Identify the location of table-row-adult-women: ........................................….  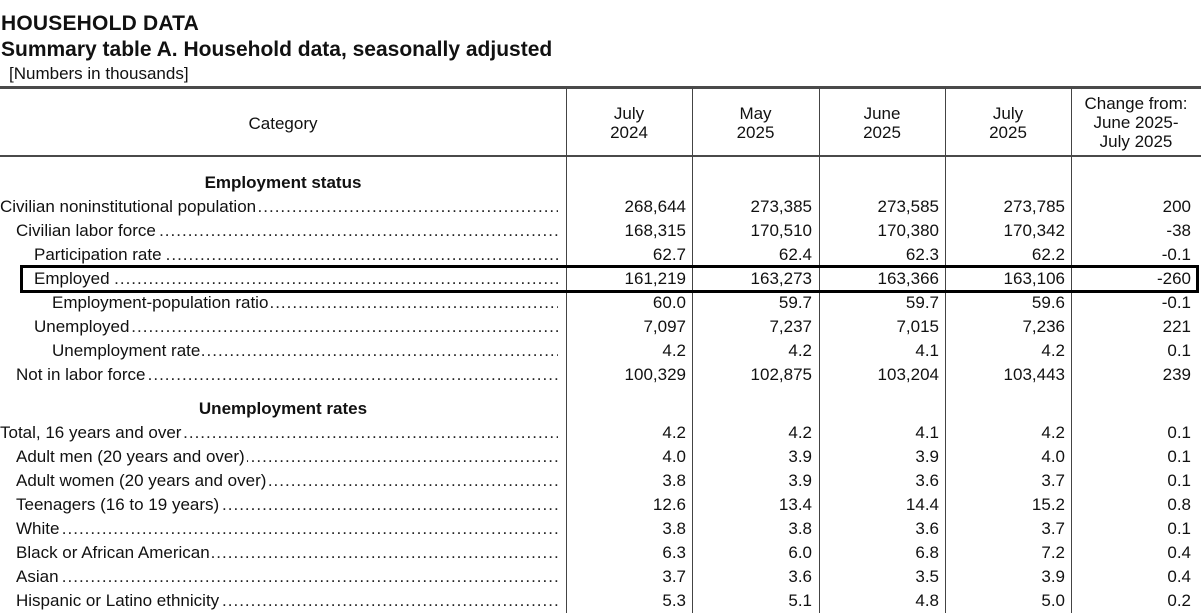
(600, 481).